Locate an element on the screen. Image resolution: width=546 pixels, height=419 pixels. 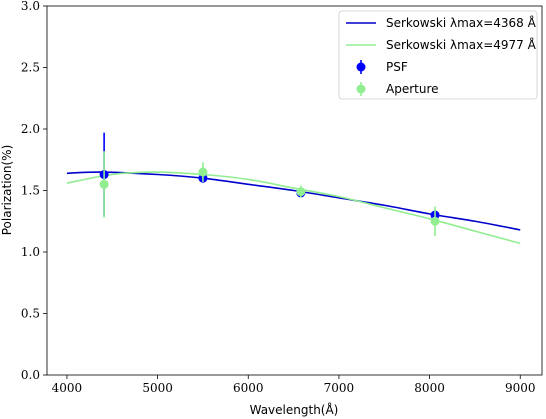
x-tick-label: 9000 is located at coordinates (520, 388).